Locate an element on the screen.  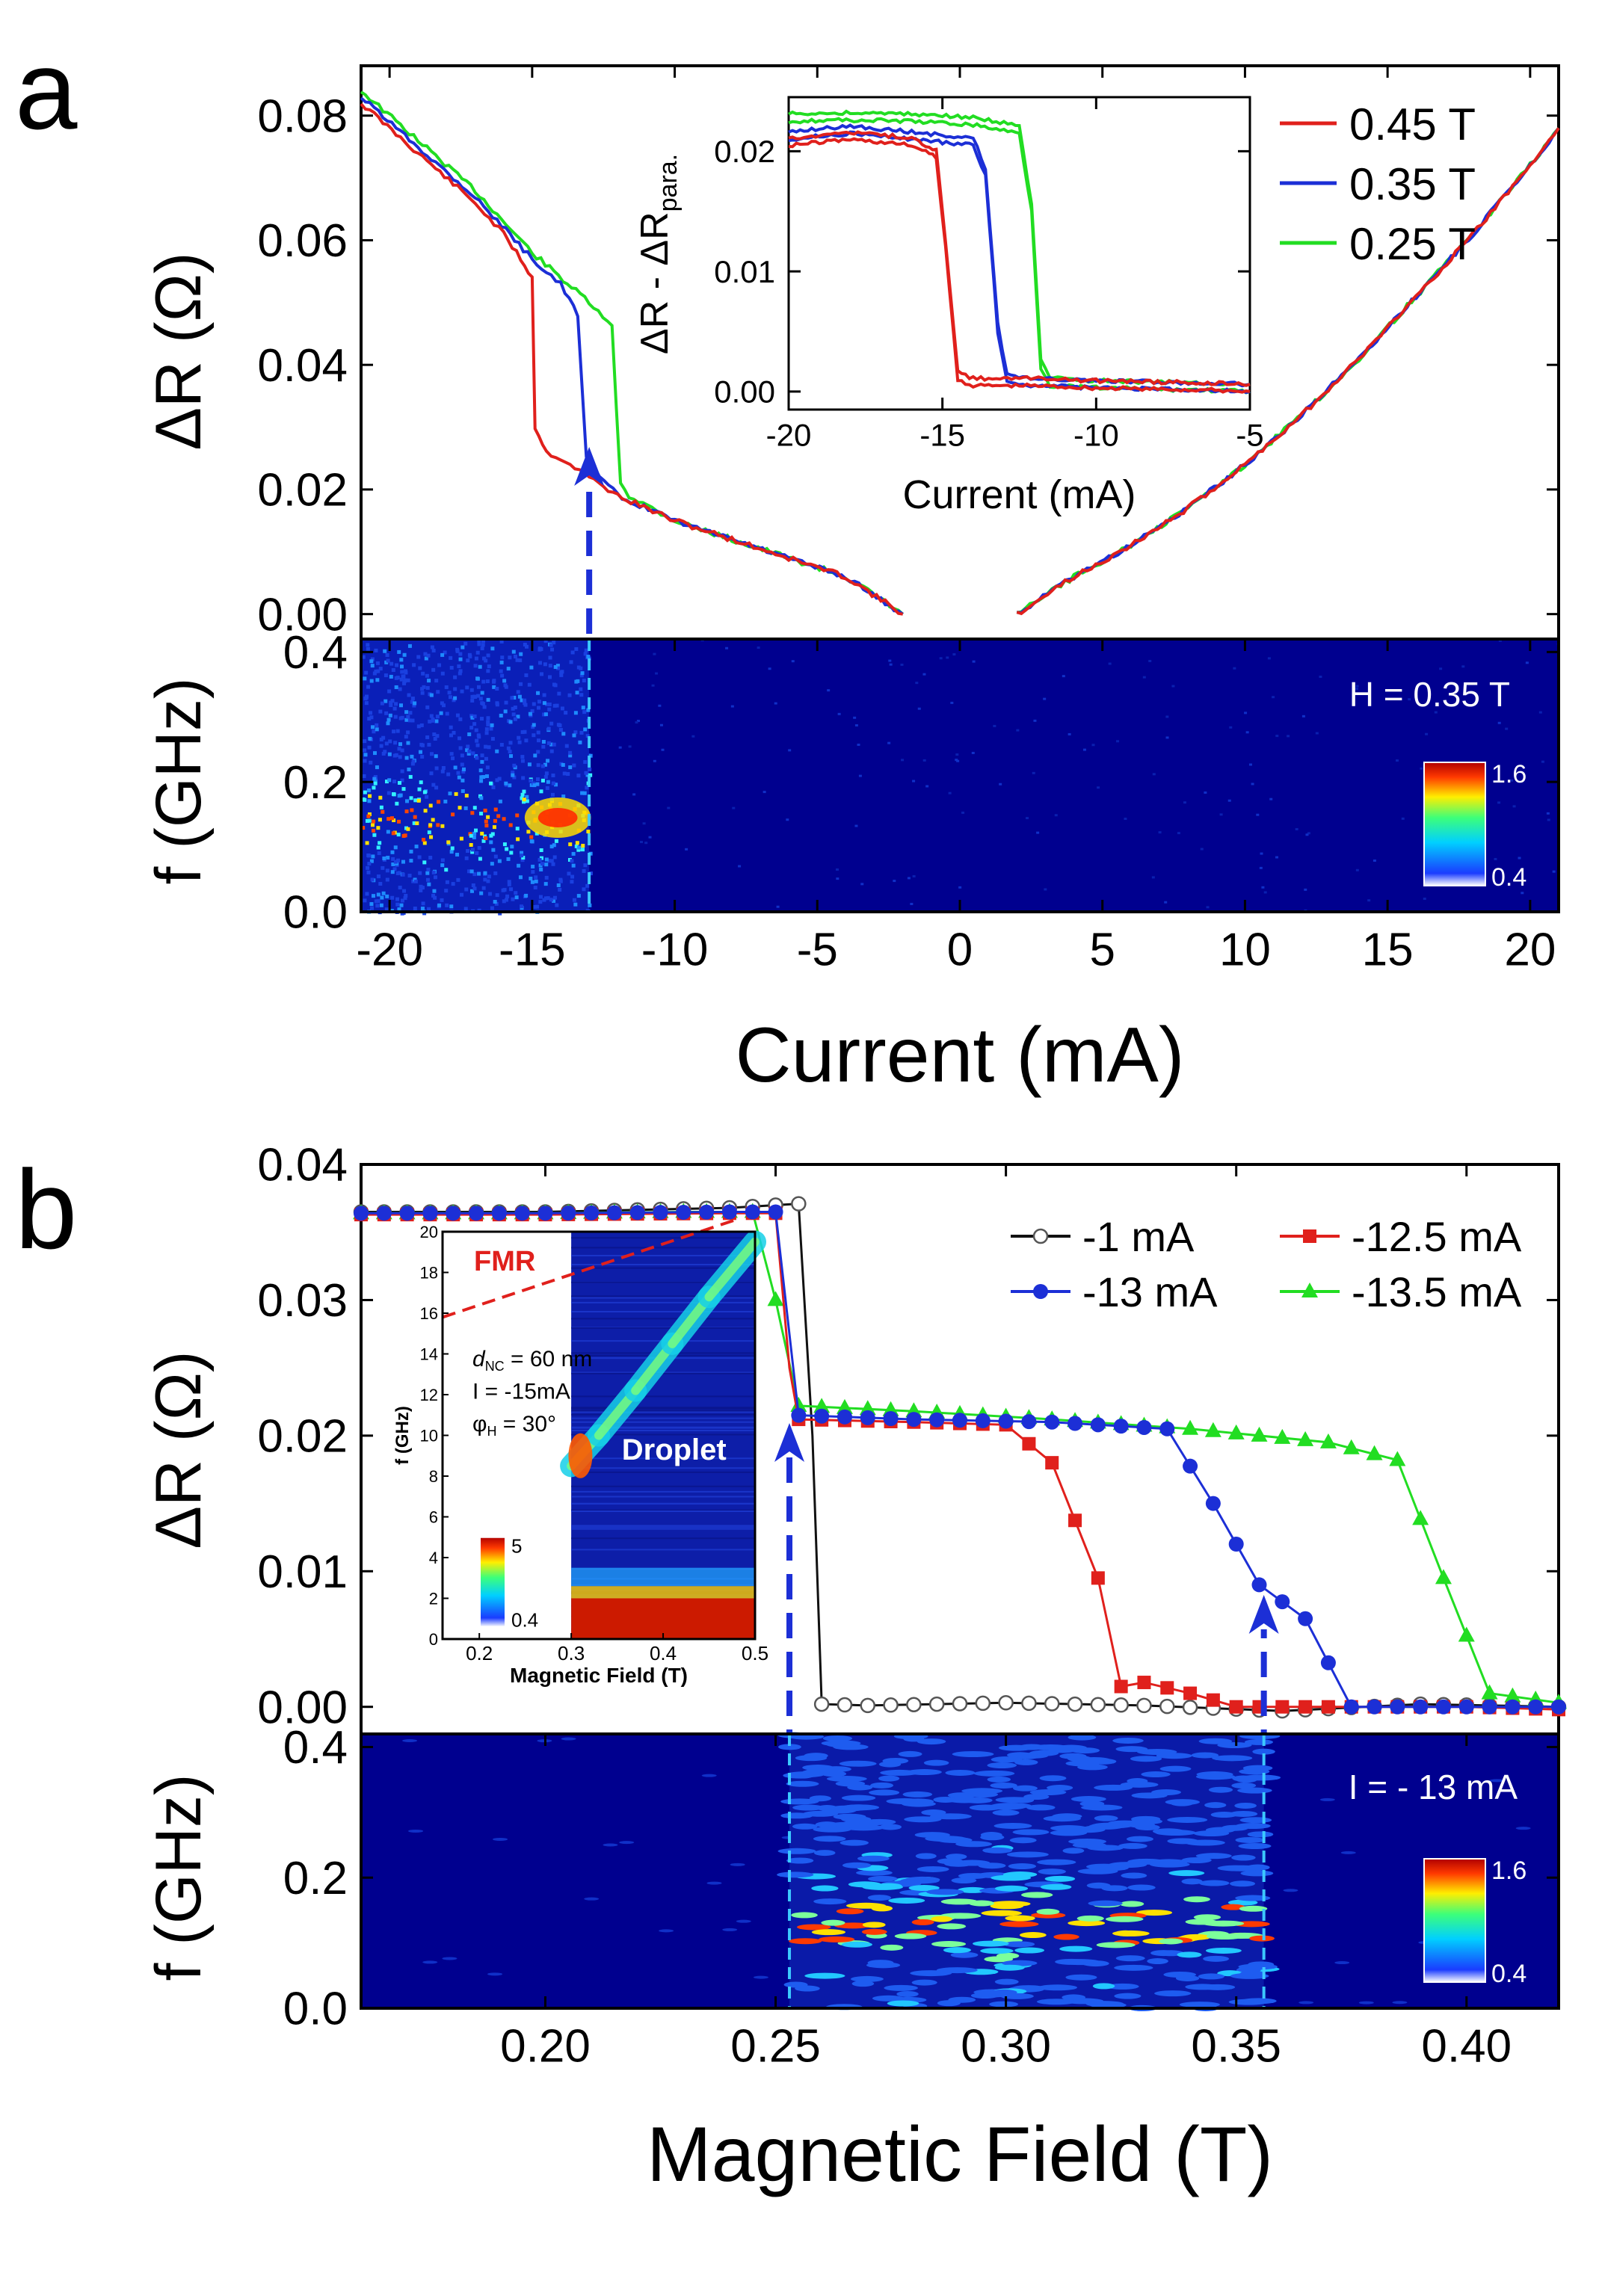
b-top-ytick-label: 0.00 is located at coordinates (302, 1707).